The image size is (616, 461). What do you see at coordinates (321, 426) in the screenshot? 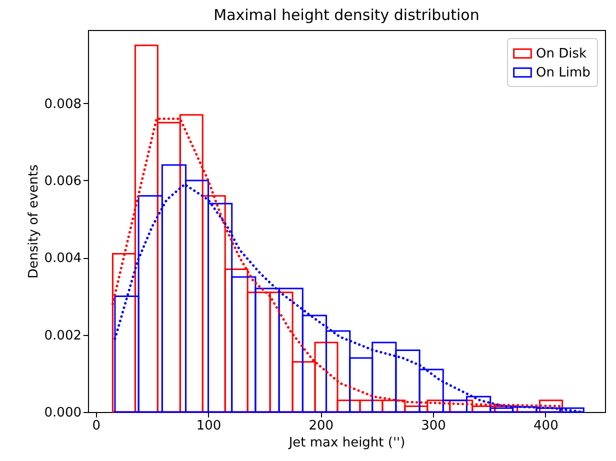
I see `x-tick-label: 200` at bounding box center [321, 426].